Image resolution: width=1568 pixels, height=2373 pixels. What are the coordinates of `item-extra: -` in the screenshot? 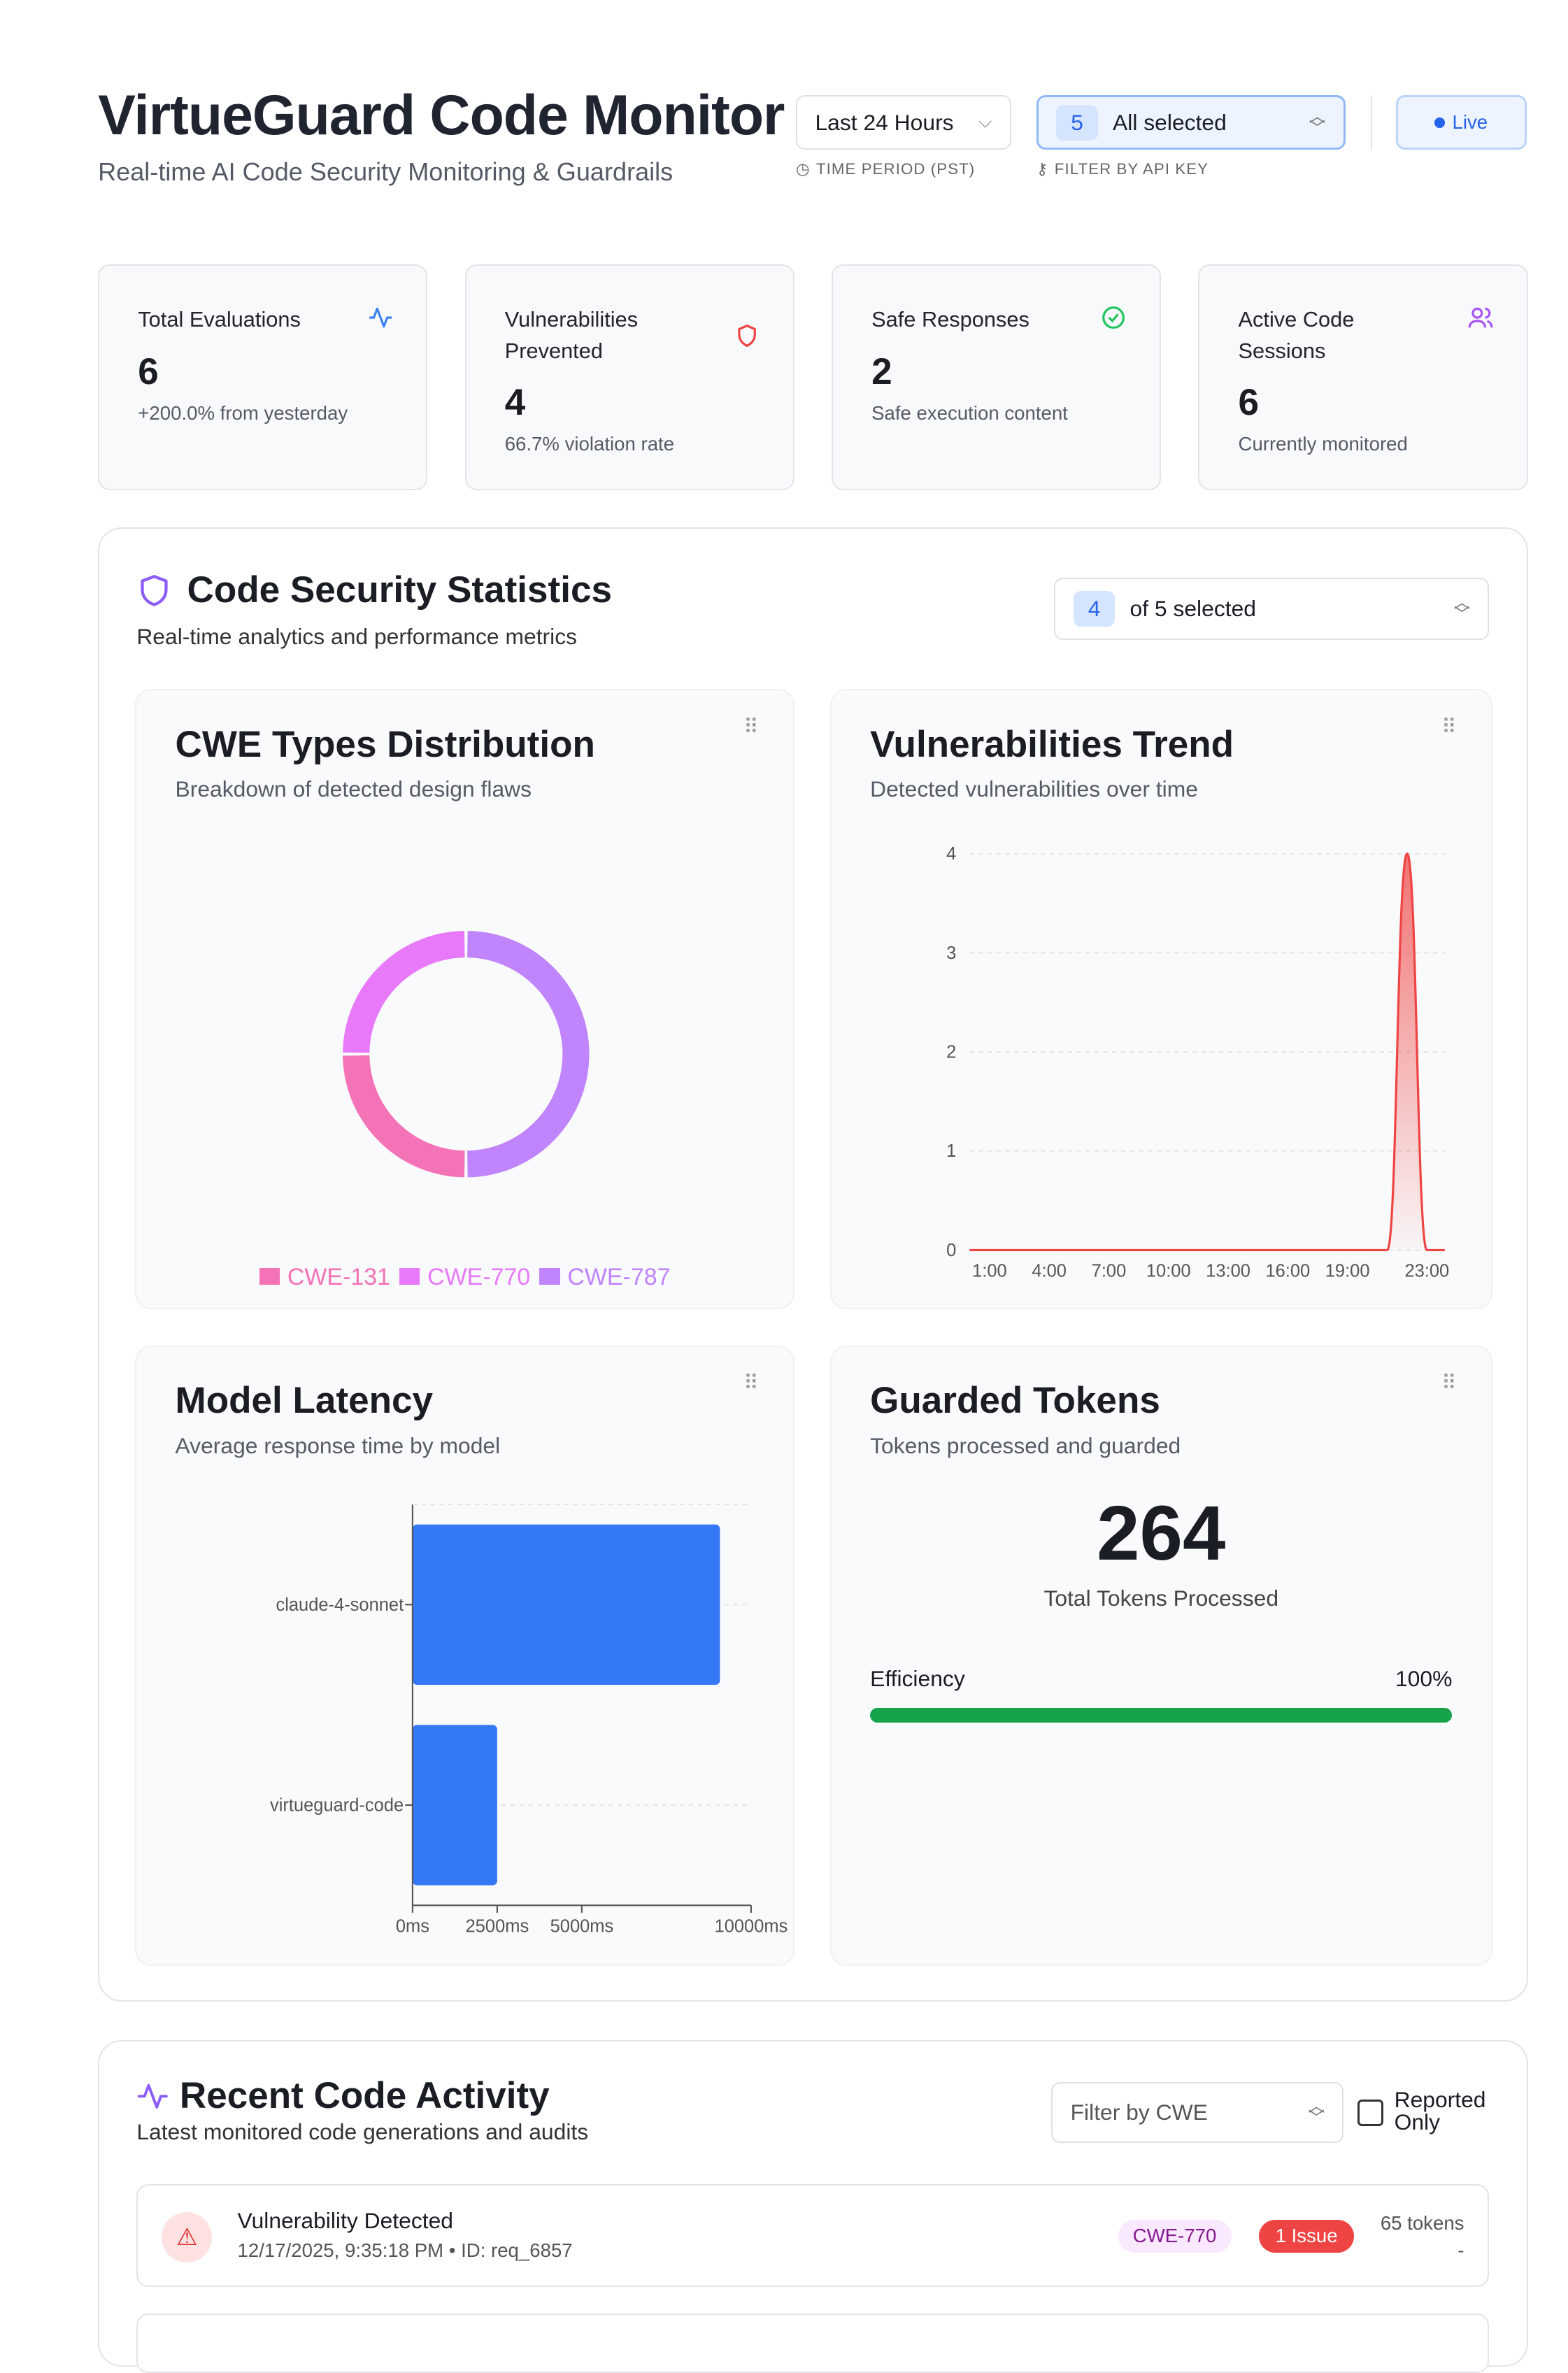 It's located at (1460, 2250).